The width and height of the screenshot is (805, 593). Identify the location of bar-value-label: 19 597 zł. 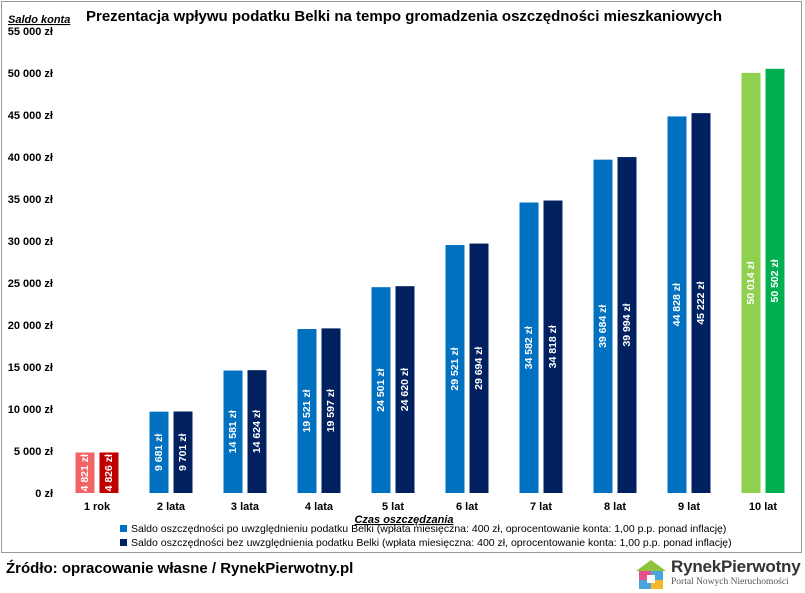
(331, 410).